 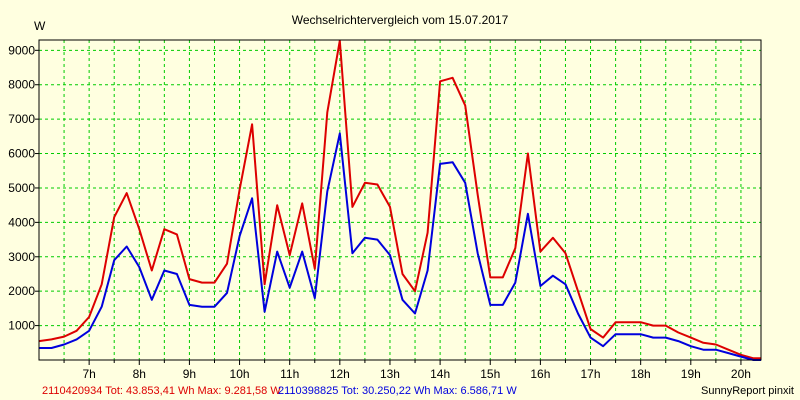 I want to click on y-tick-label: 2000, so click(x=21, y=291).